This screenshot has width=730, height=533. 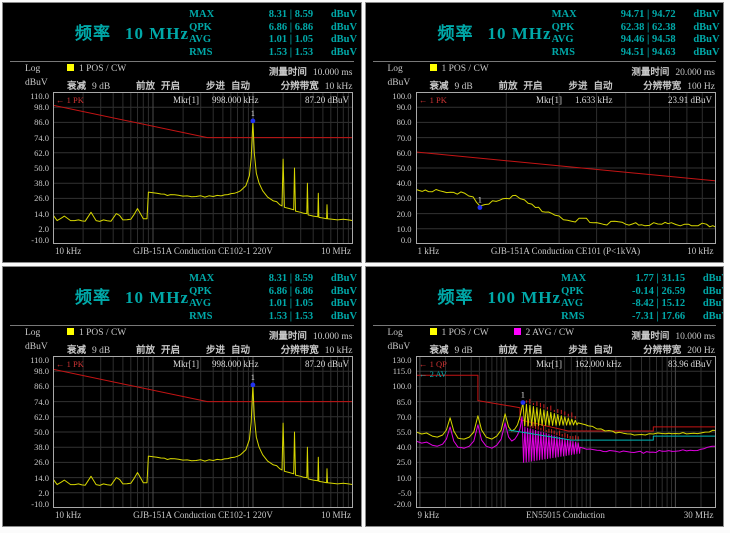 I want to click on stat-value: 1.01 | 1.05, so click(x=291, y=303).